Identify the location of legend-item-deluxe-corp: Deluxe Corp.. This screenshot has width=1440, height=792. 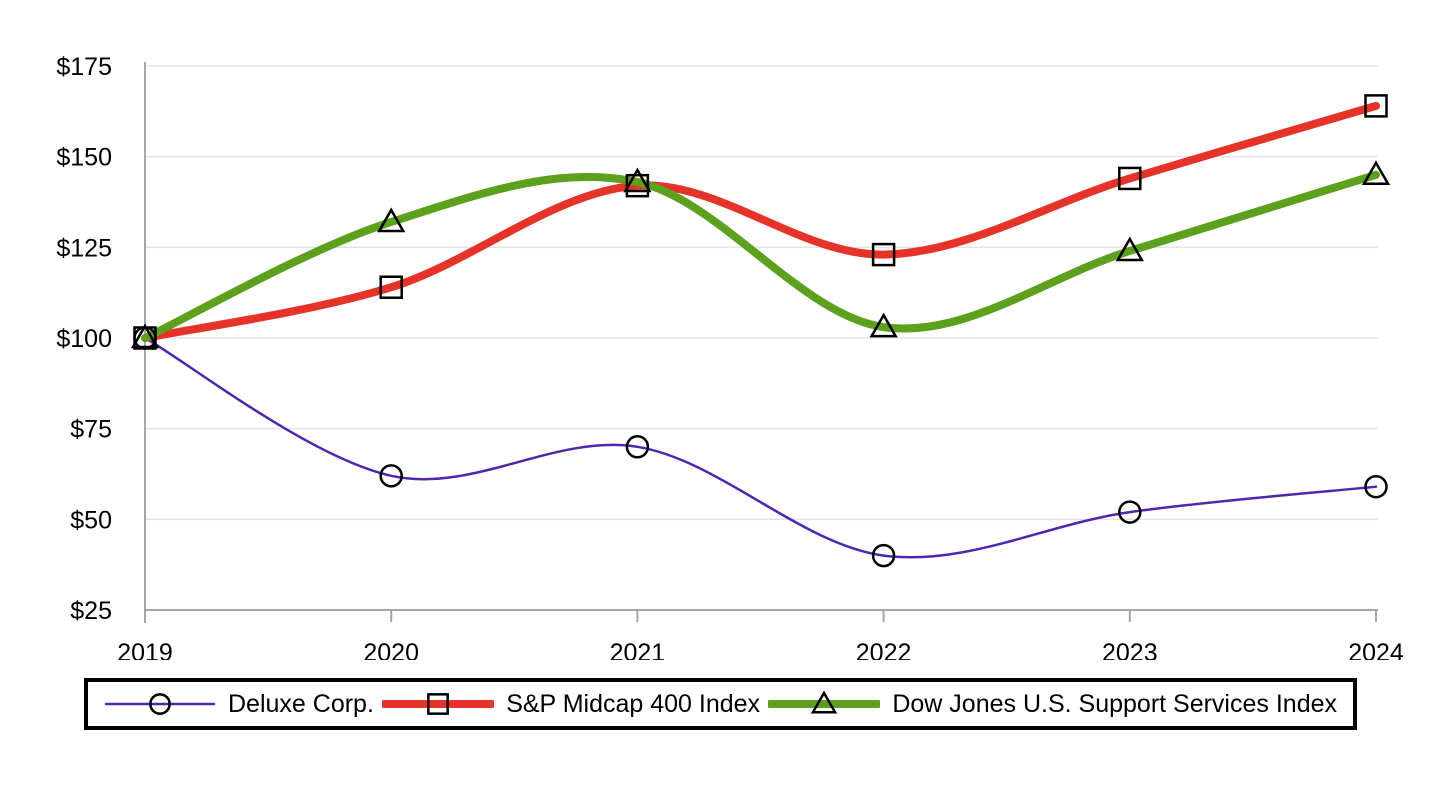
(239, 704).